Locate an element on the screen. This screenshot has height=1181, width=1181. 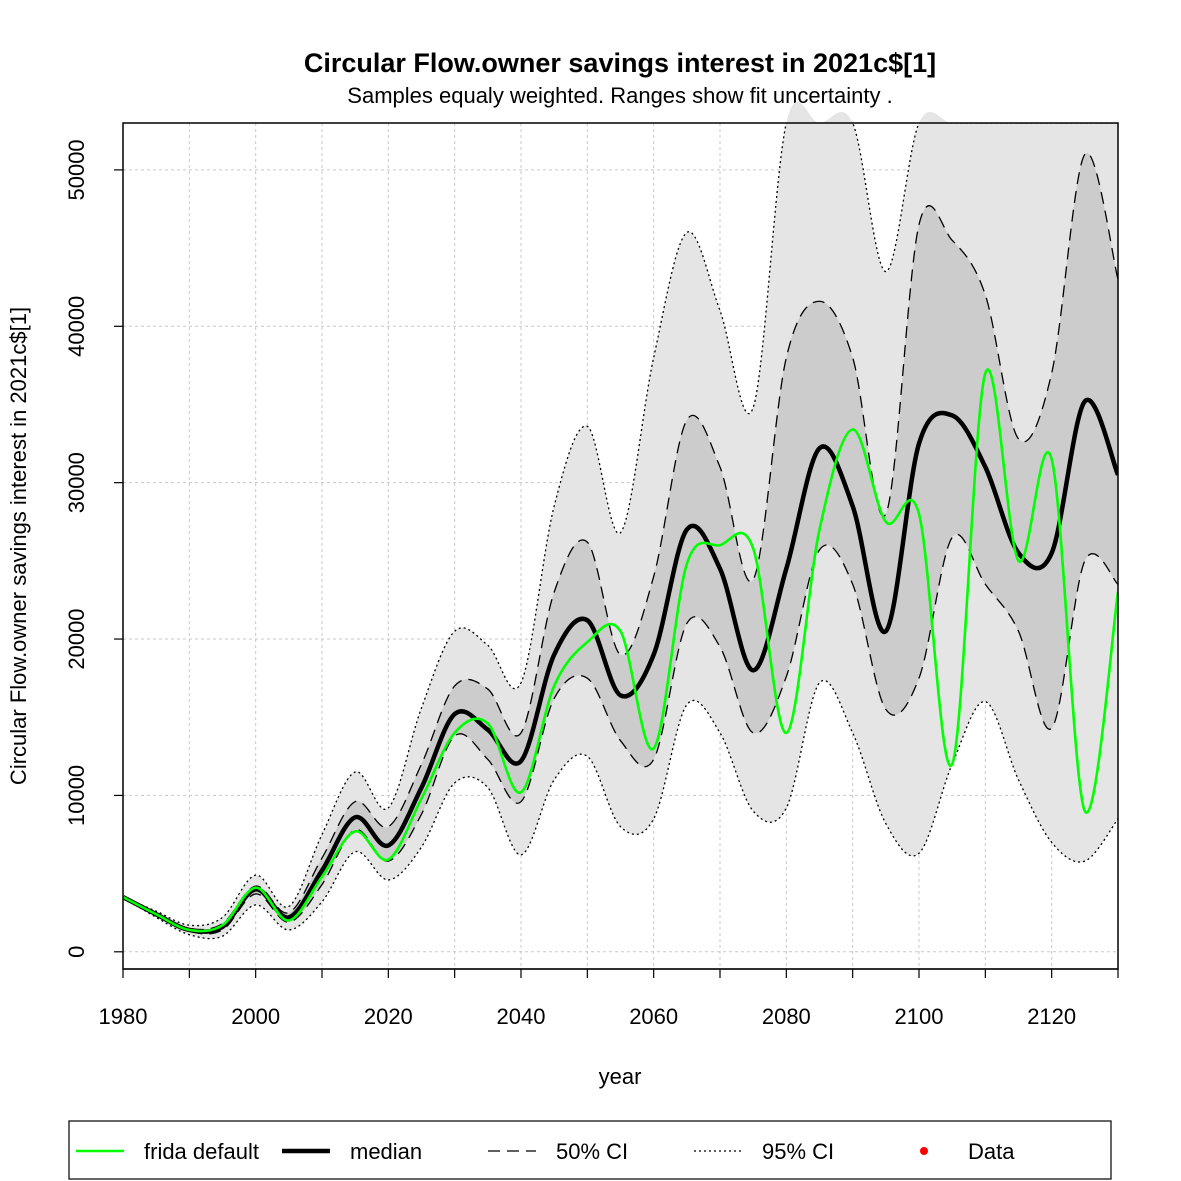
legend-label: Data is located at coordinates (991, 1151).